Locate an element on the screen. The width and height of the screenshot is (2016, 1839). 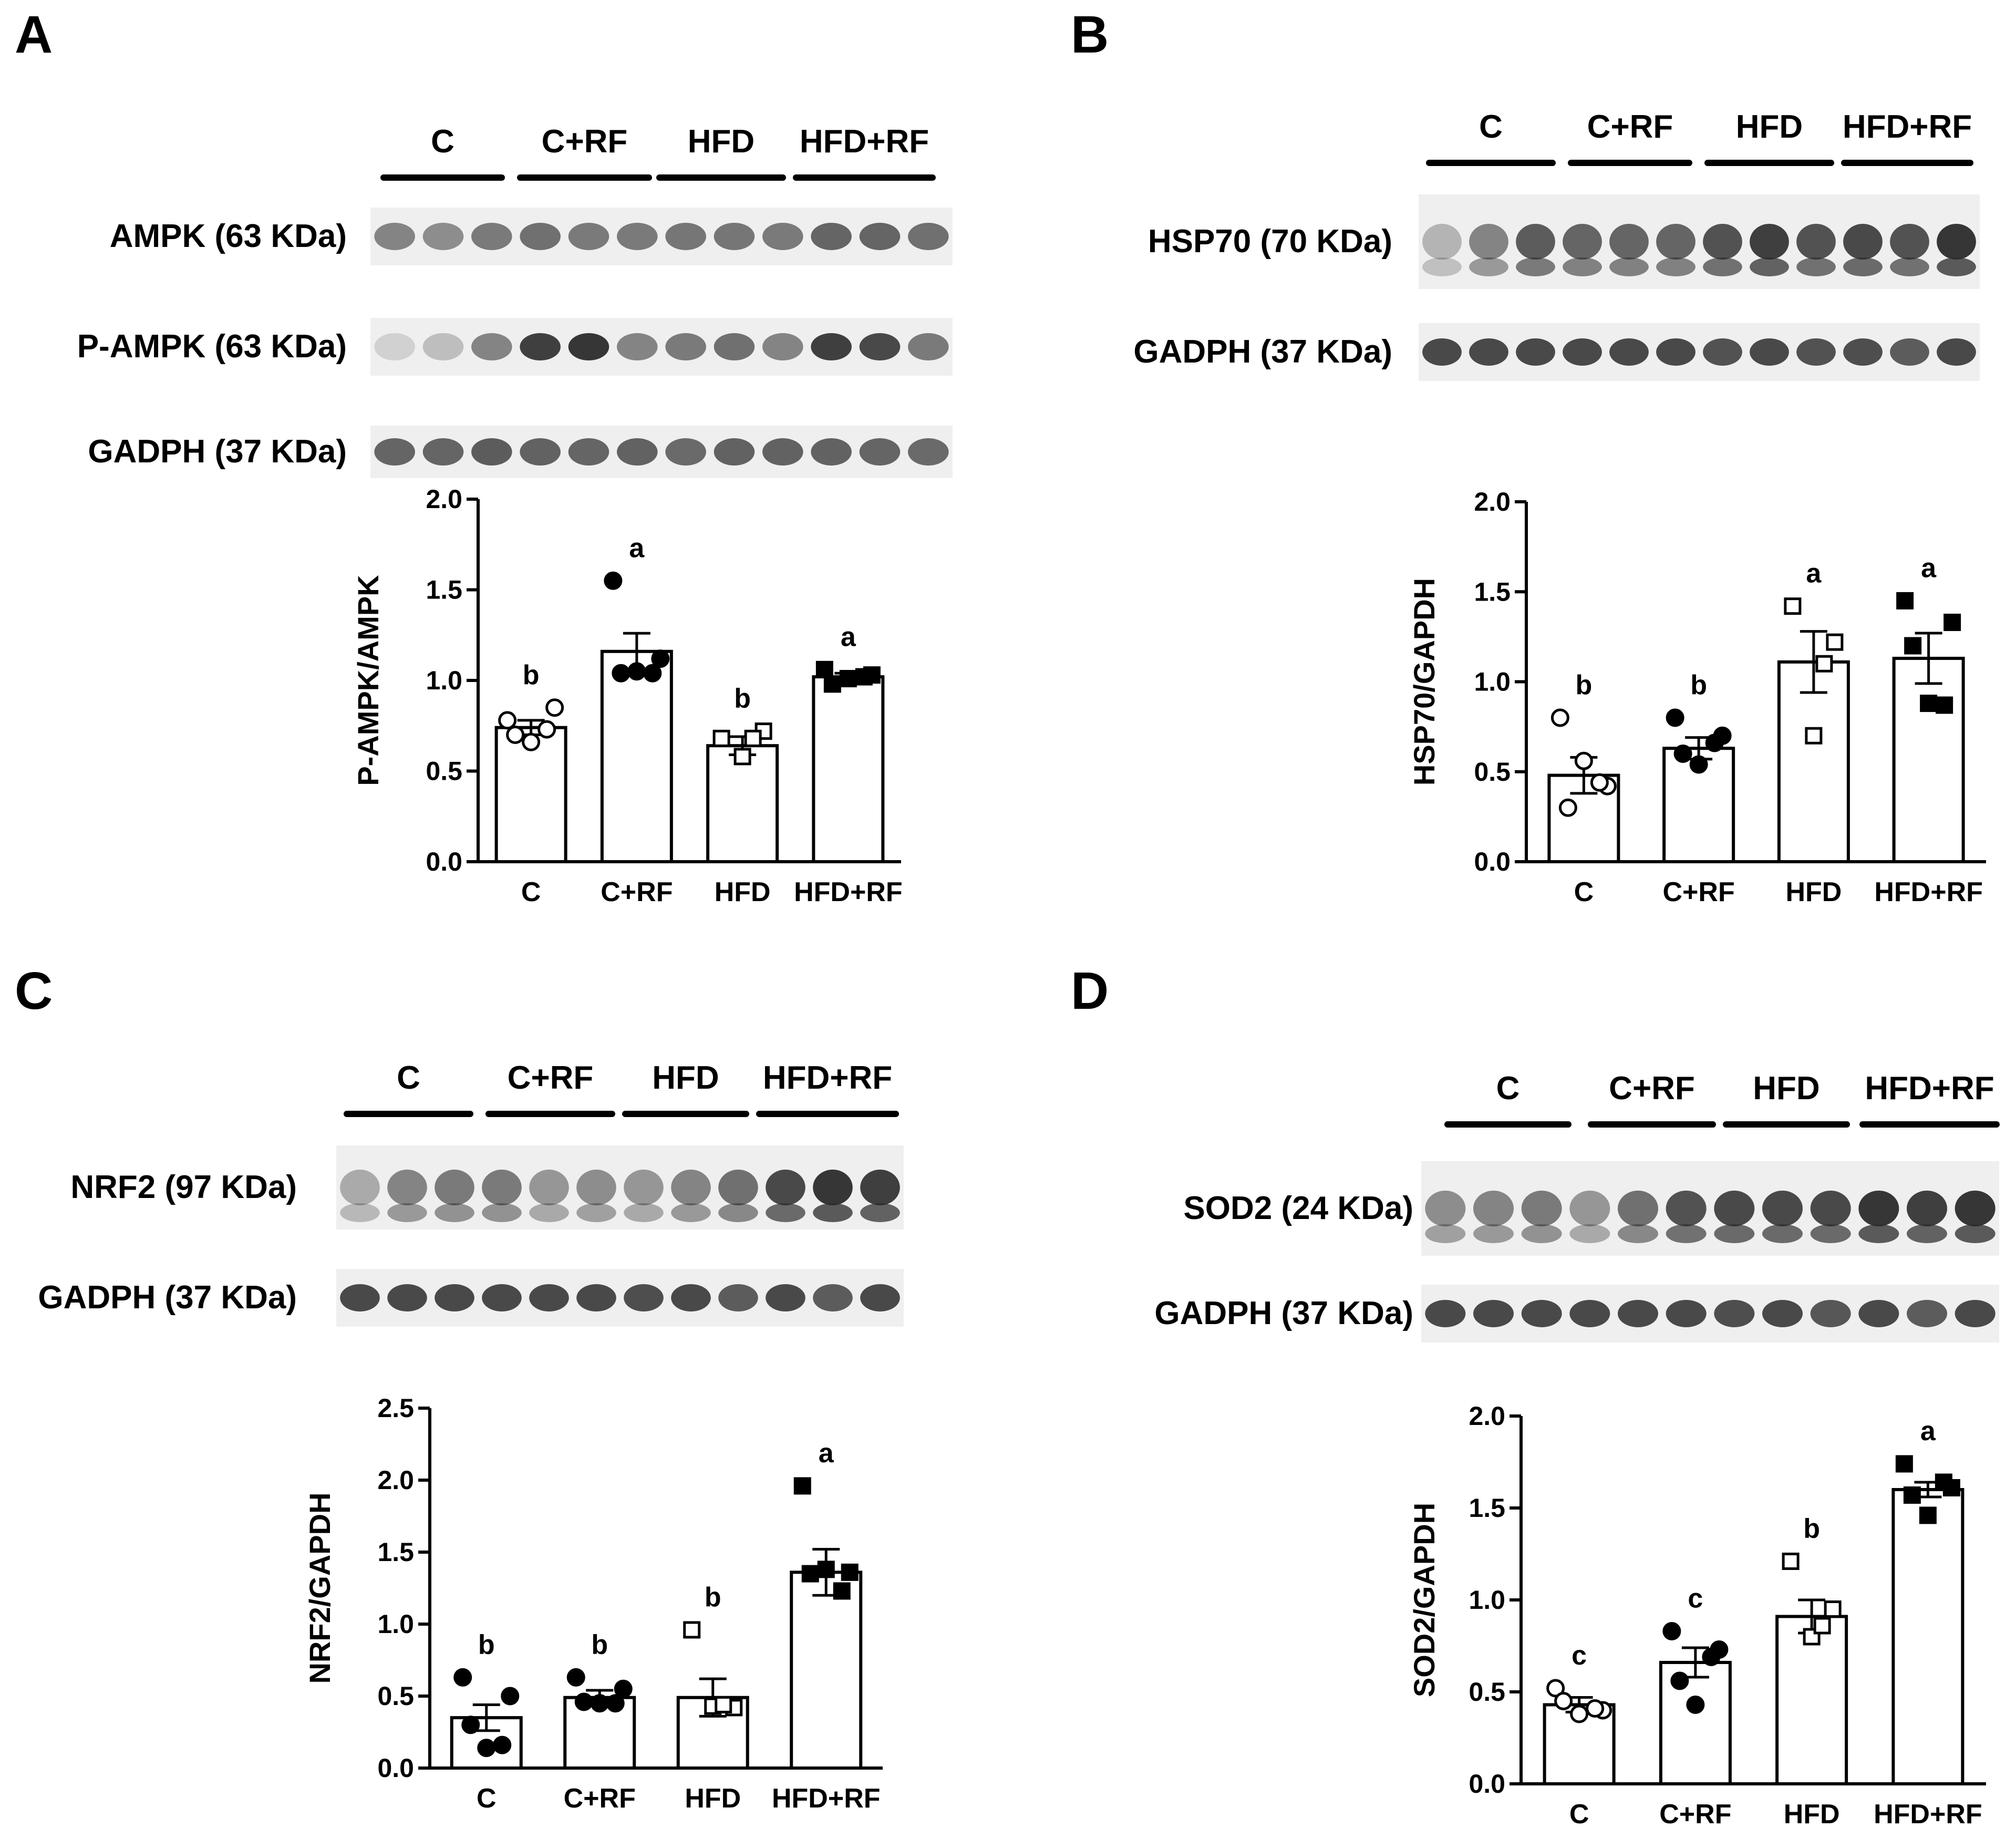
y-axis-title: HSP70/GAPDH is located at coordinates (1424, 682).